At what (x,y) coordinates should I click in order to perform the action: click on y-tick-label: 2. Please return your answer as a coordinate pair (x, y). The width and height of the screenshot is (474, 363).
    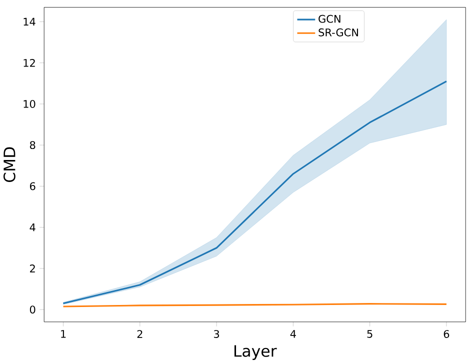
    Looking at the image, I should click on (32, 268).